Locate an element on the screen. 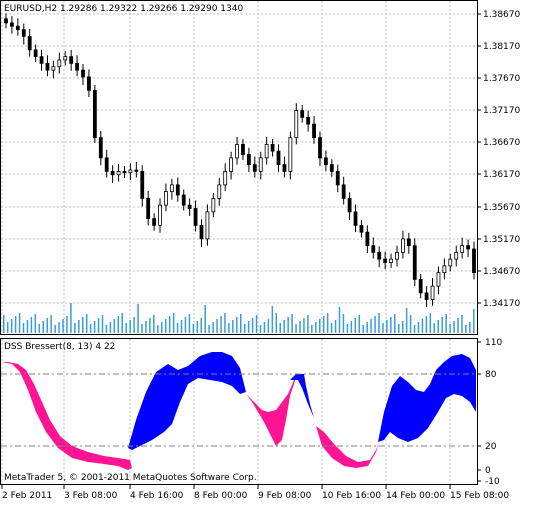 The width and height of the screenshot is (533, 505). time-tick: 4 Feb 16:00 is located at coordinates (157, 496).